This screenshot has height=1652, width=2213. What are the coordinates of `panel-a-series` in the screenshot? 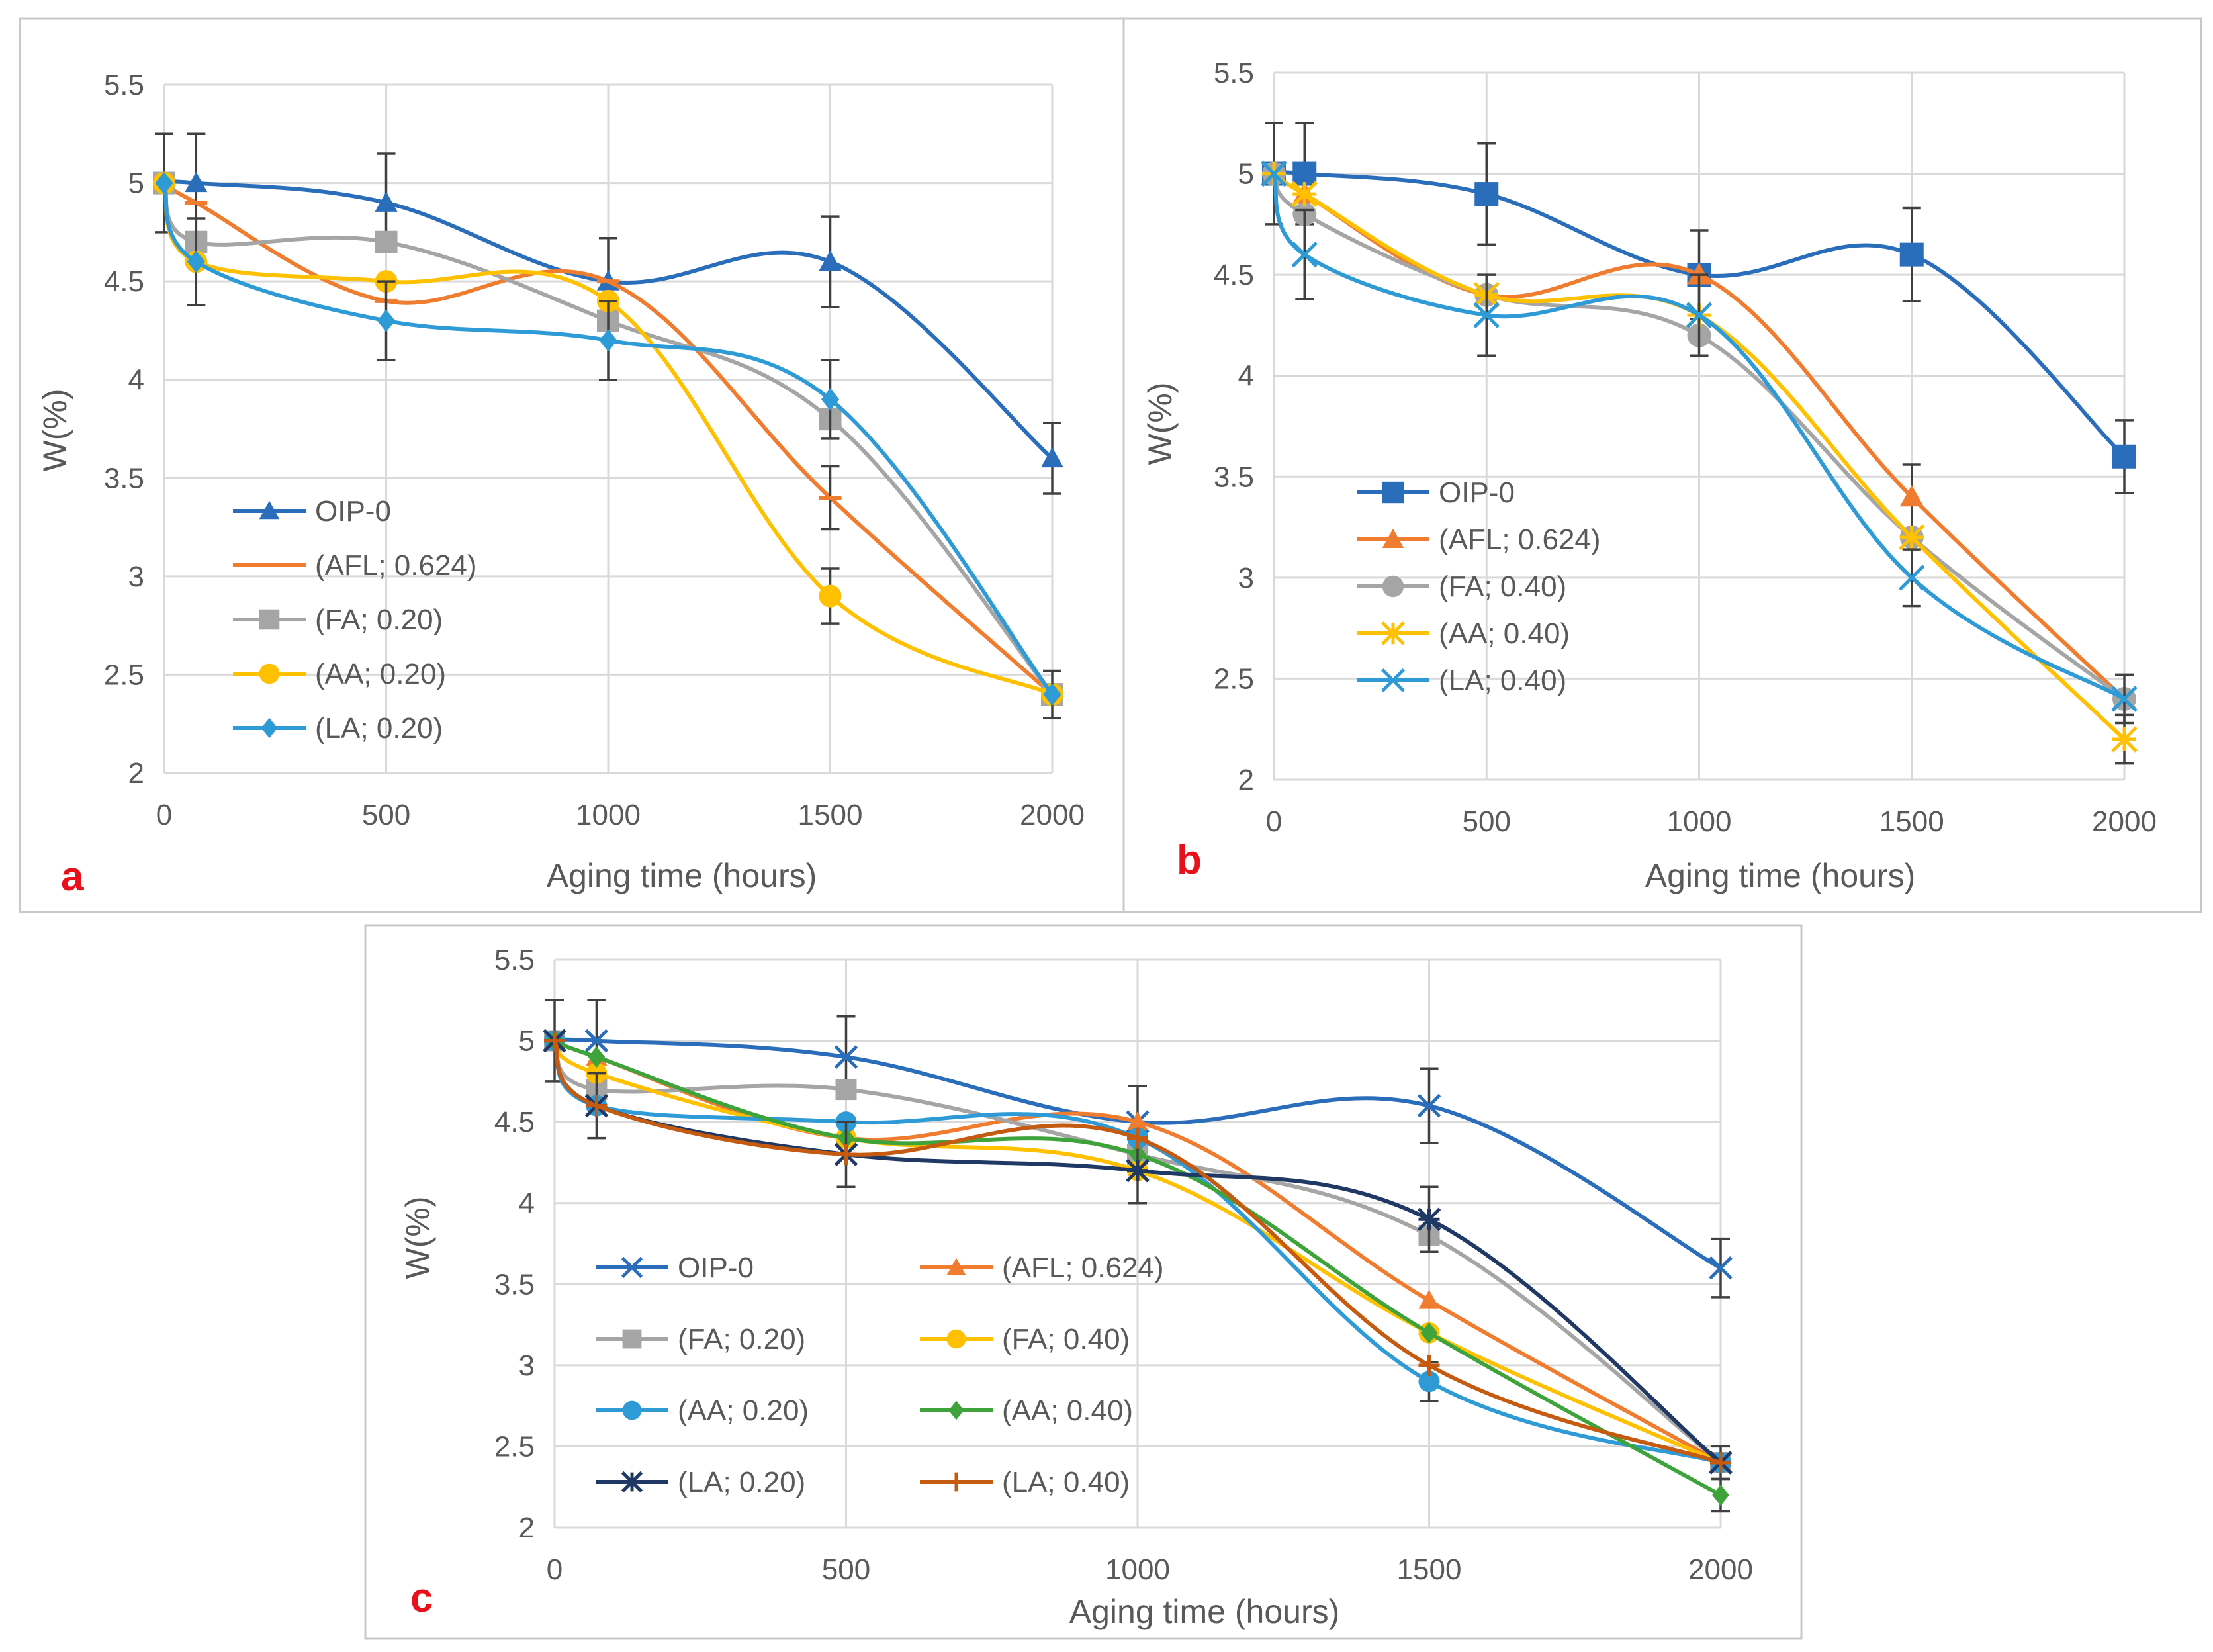 It's located at (608, 425).